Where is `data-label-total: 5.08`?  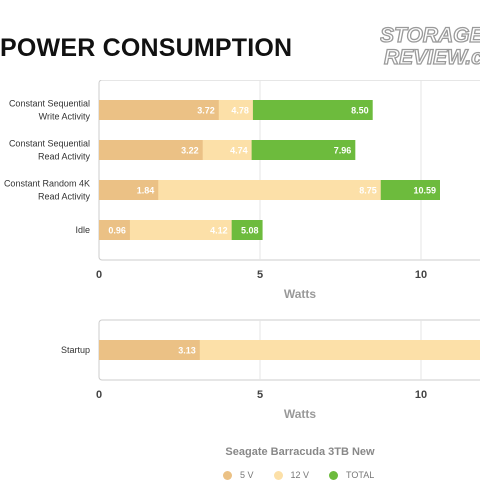
data-label-total: 5.08 is located at coordinates (250, 231).